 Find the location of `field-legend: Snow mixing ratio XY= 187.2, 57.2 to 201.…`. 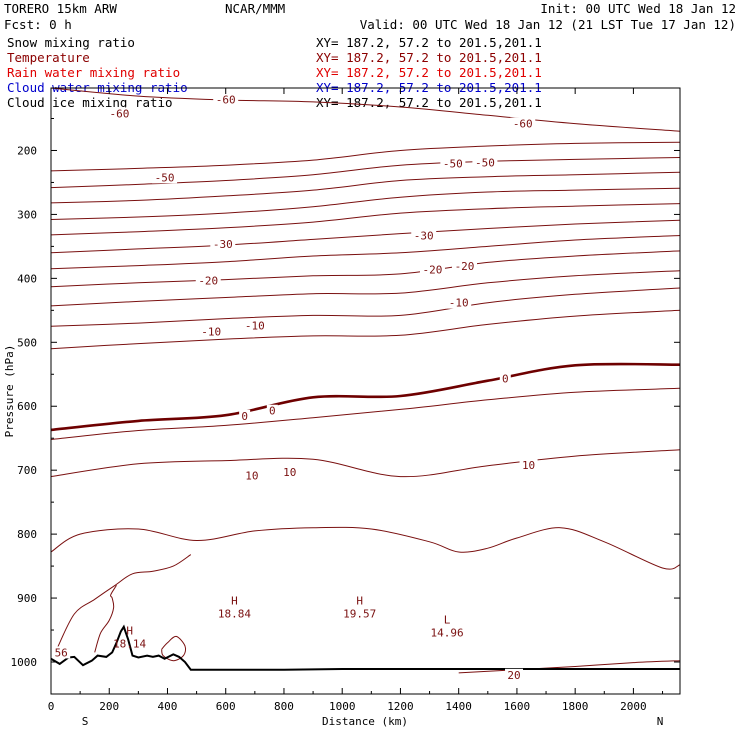

field-legend: Snow mixing ratio XY= 187.2, 57.2 to 201.… is located at coordinates (274, 72).